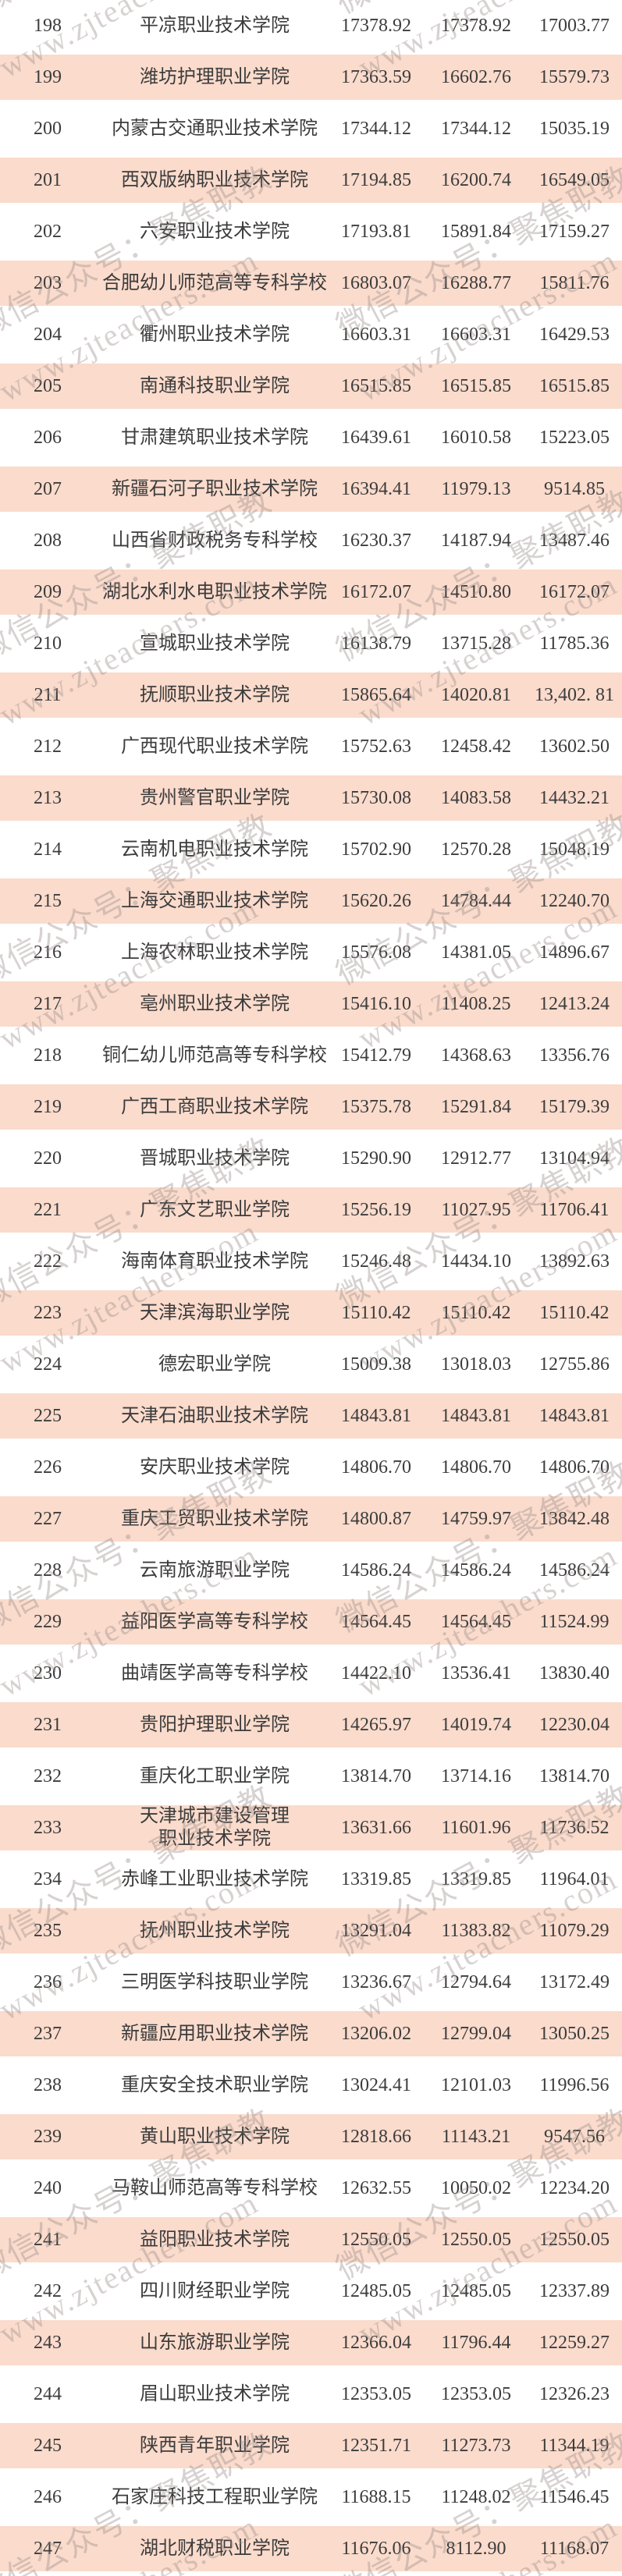 The height and width of the screenshot is (2576, 622). I want to click on value1-cell: 11676.06, so click(376, 2548).